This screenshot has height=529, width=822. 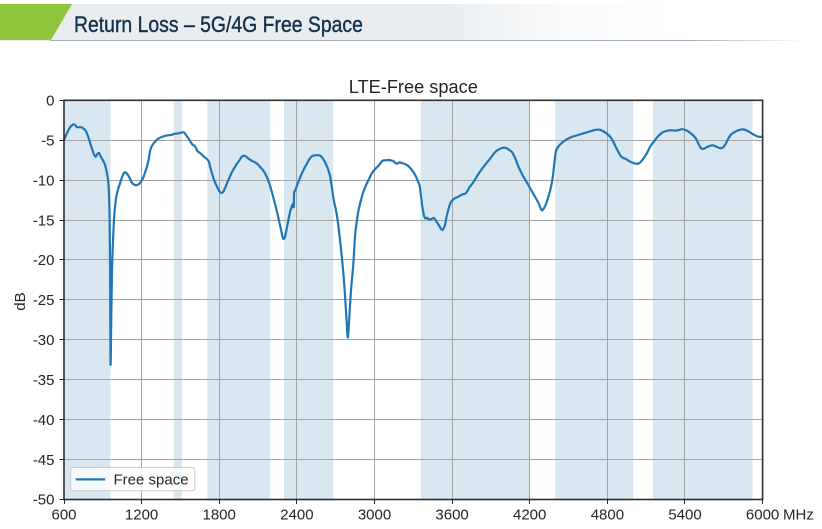 What do you see at coordinates (141, 514) in the screenshot?
I see `svg-text: 1200` at bounding box center [141, 514].